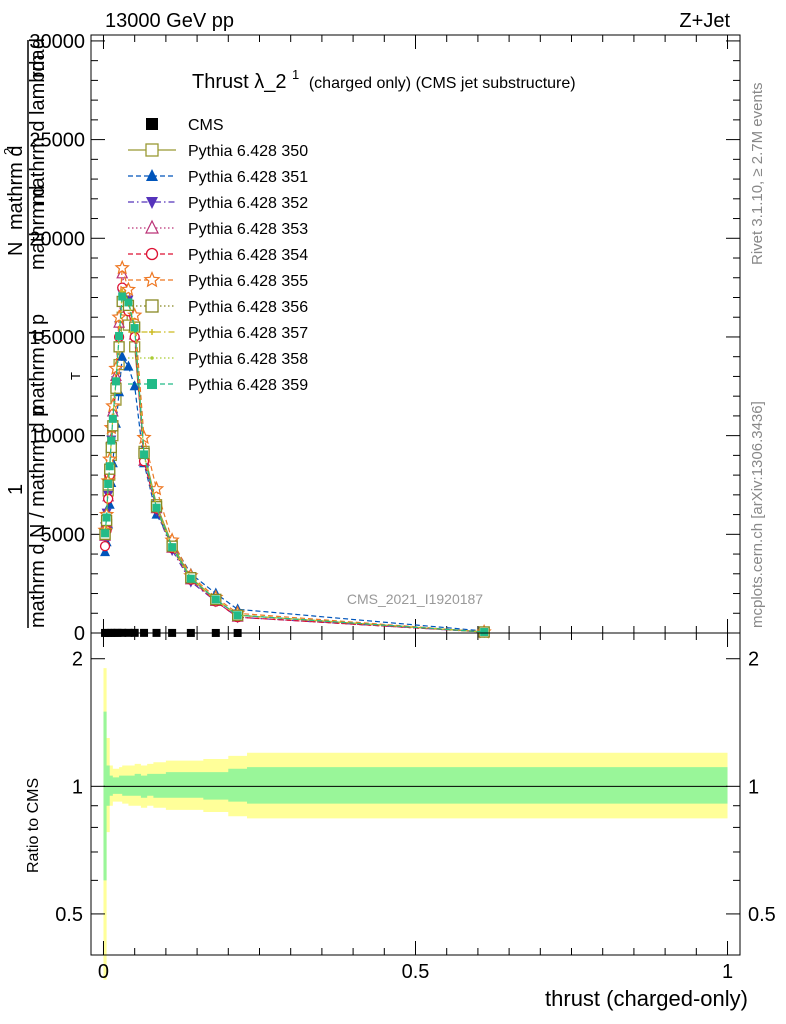 The image size is (786, 1024). I want to click on legend-label: Pythia 6.428 354, so click(248, 255).